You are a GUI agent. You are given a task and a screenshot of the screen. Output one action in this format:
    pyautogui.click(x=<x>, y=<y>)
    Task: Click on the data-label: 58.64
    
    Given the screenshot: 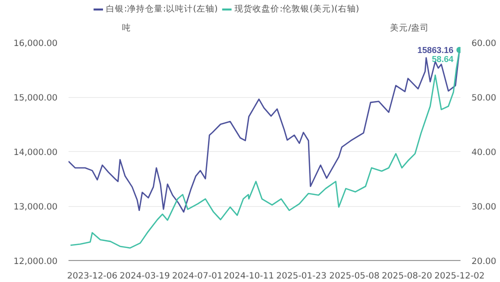 What is the action you would take?
    pyautogui.click(x=443, y=59)
    